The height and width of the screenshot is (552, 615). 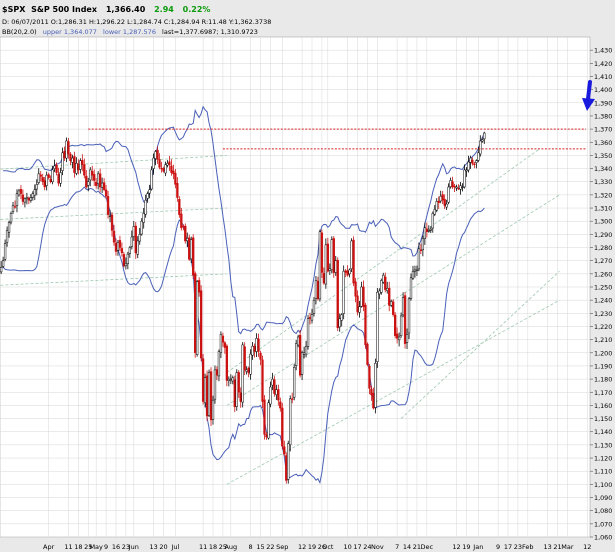 I want to click on y-tick-label: 1,360, so click(x=603, y=143).